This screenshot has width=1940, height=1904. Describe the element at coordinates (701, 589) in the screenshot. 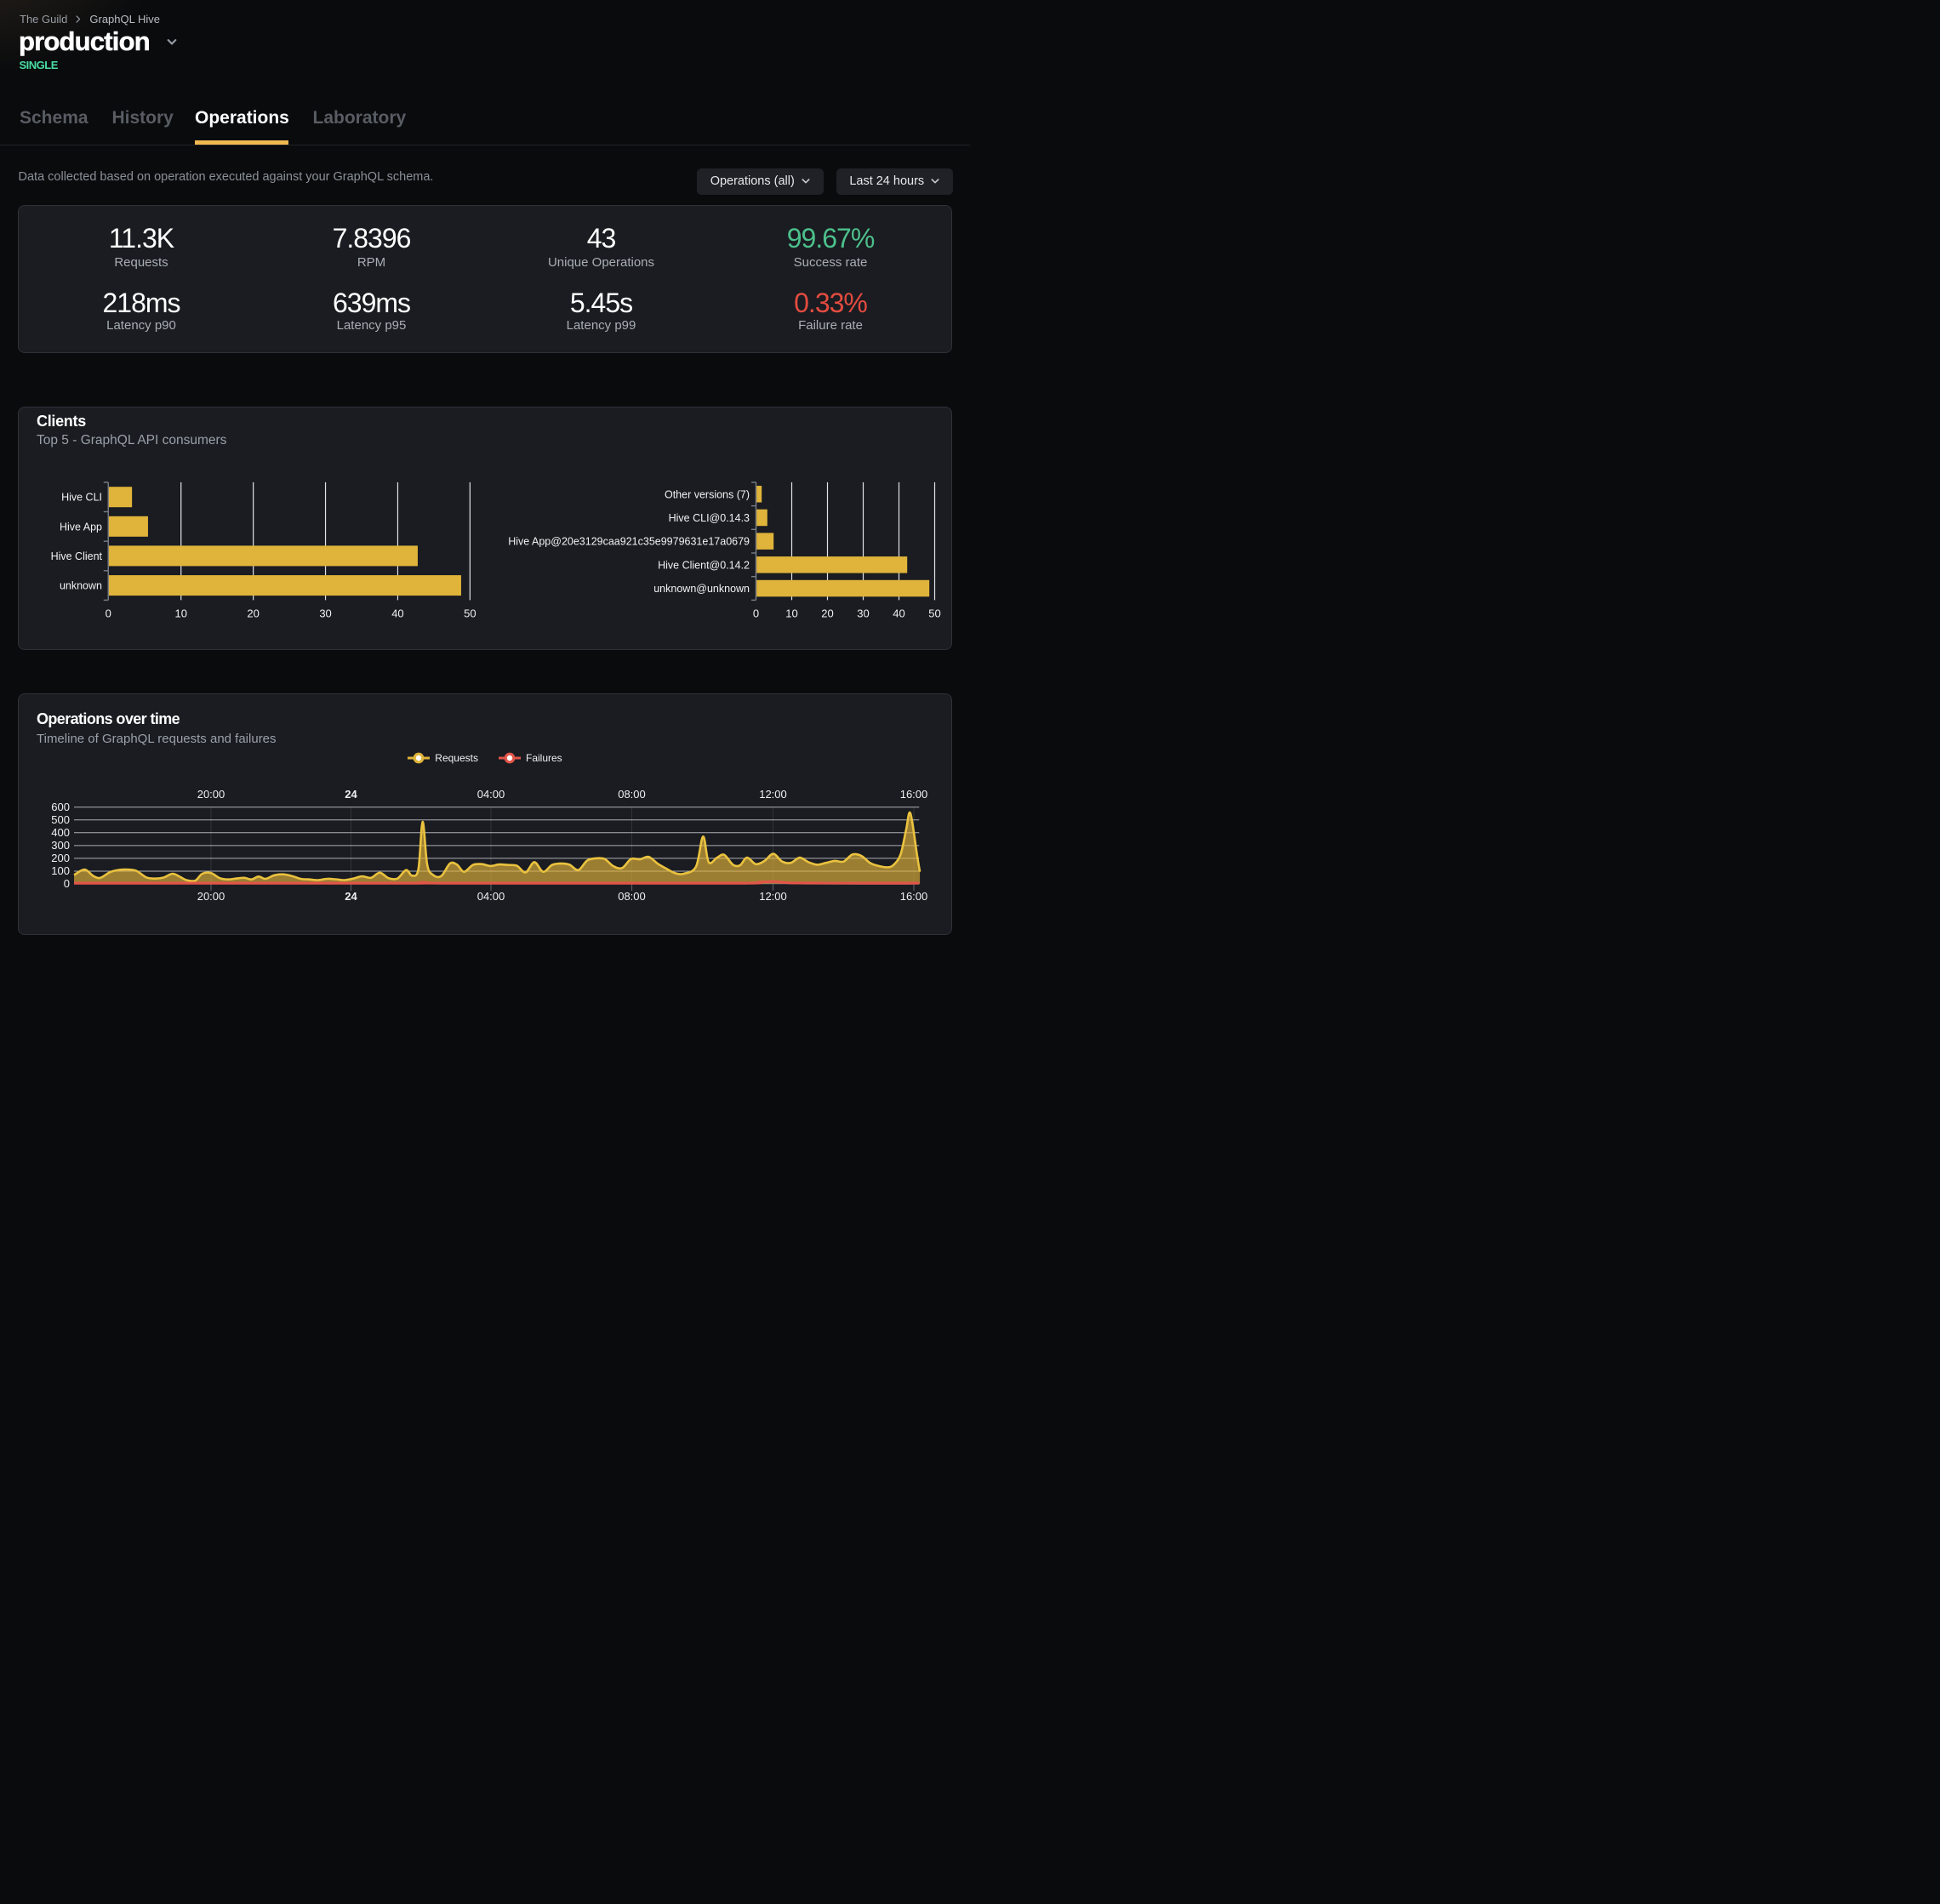

I see `svg-text: unknown@unknown` at that location.